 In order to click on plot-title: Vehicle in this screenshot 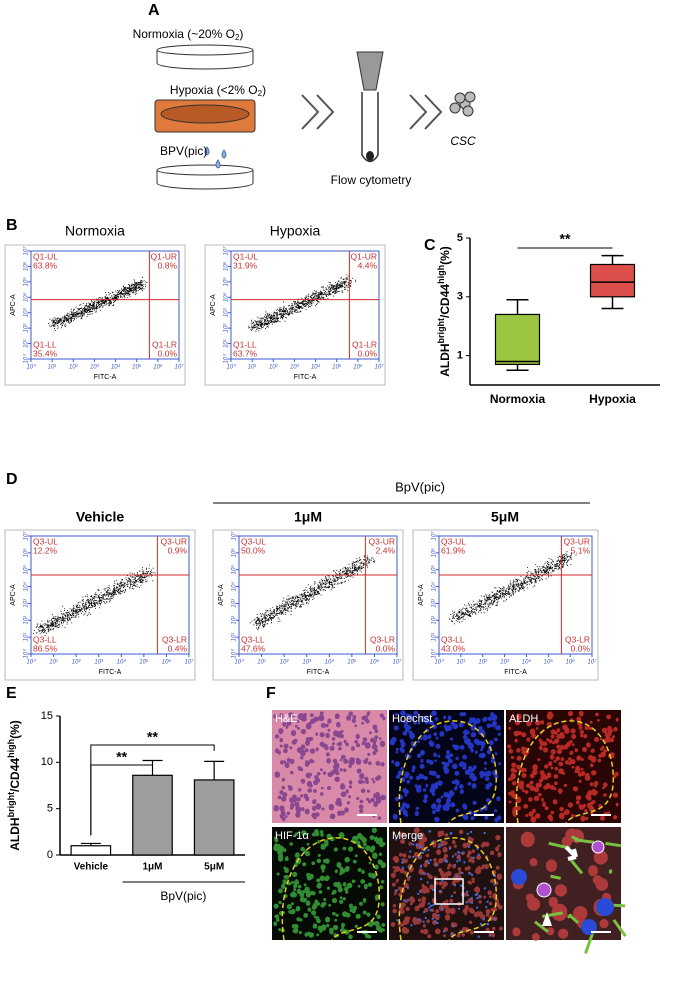, I will do `click(100, 517)`.